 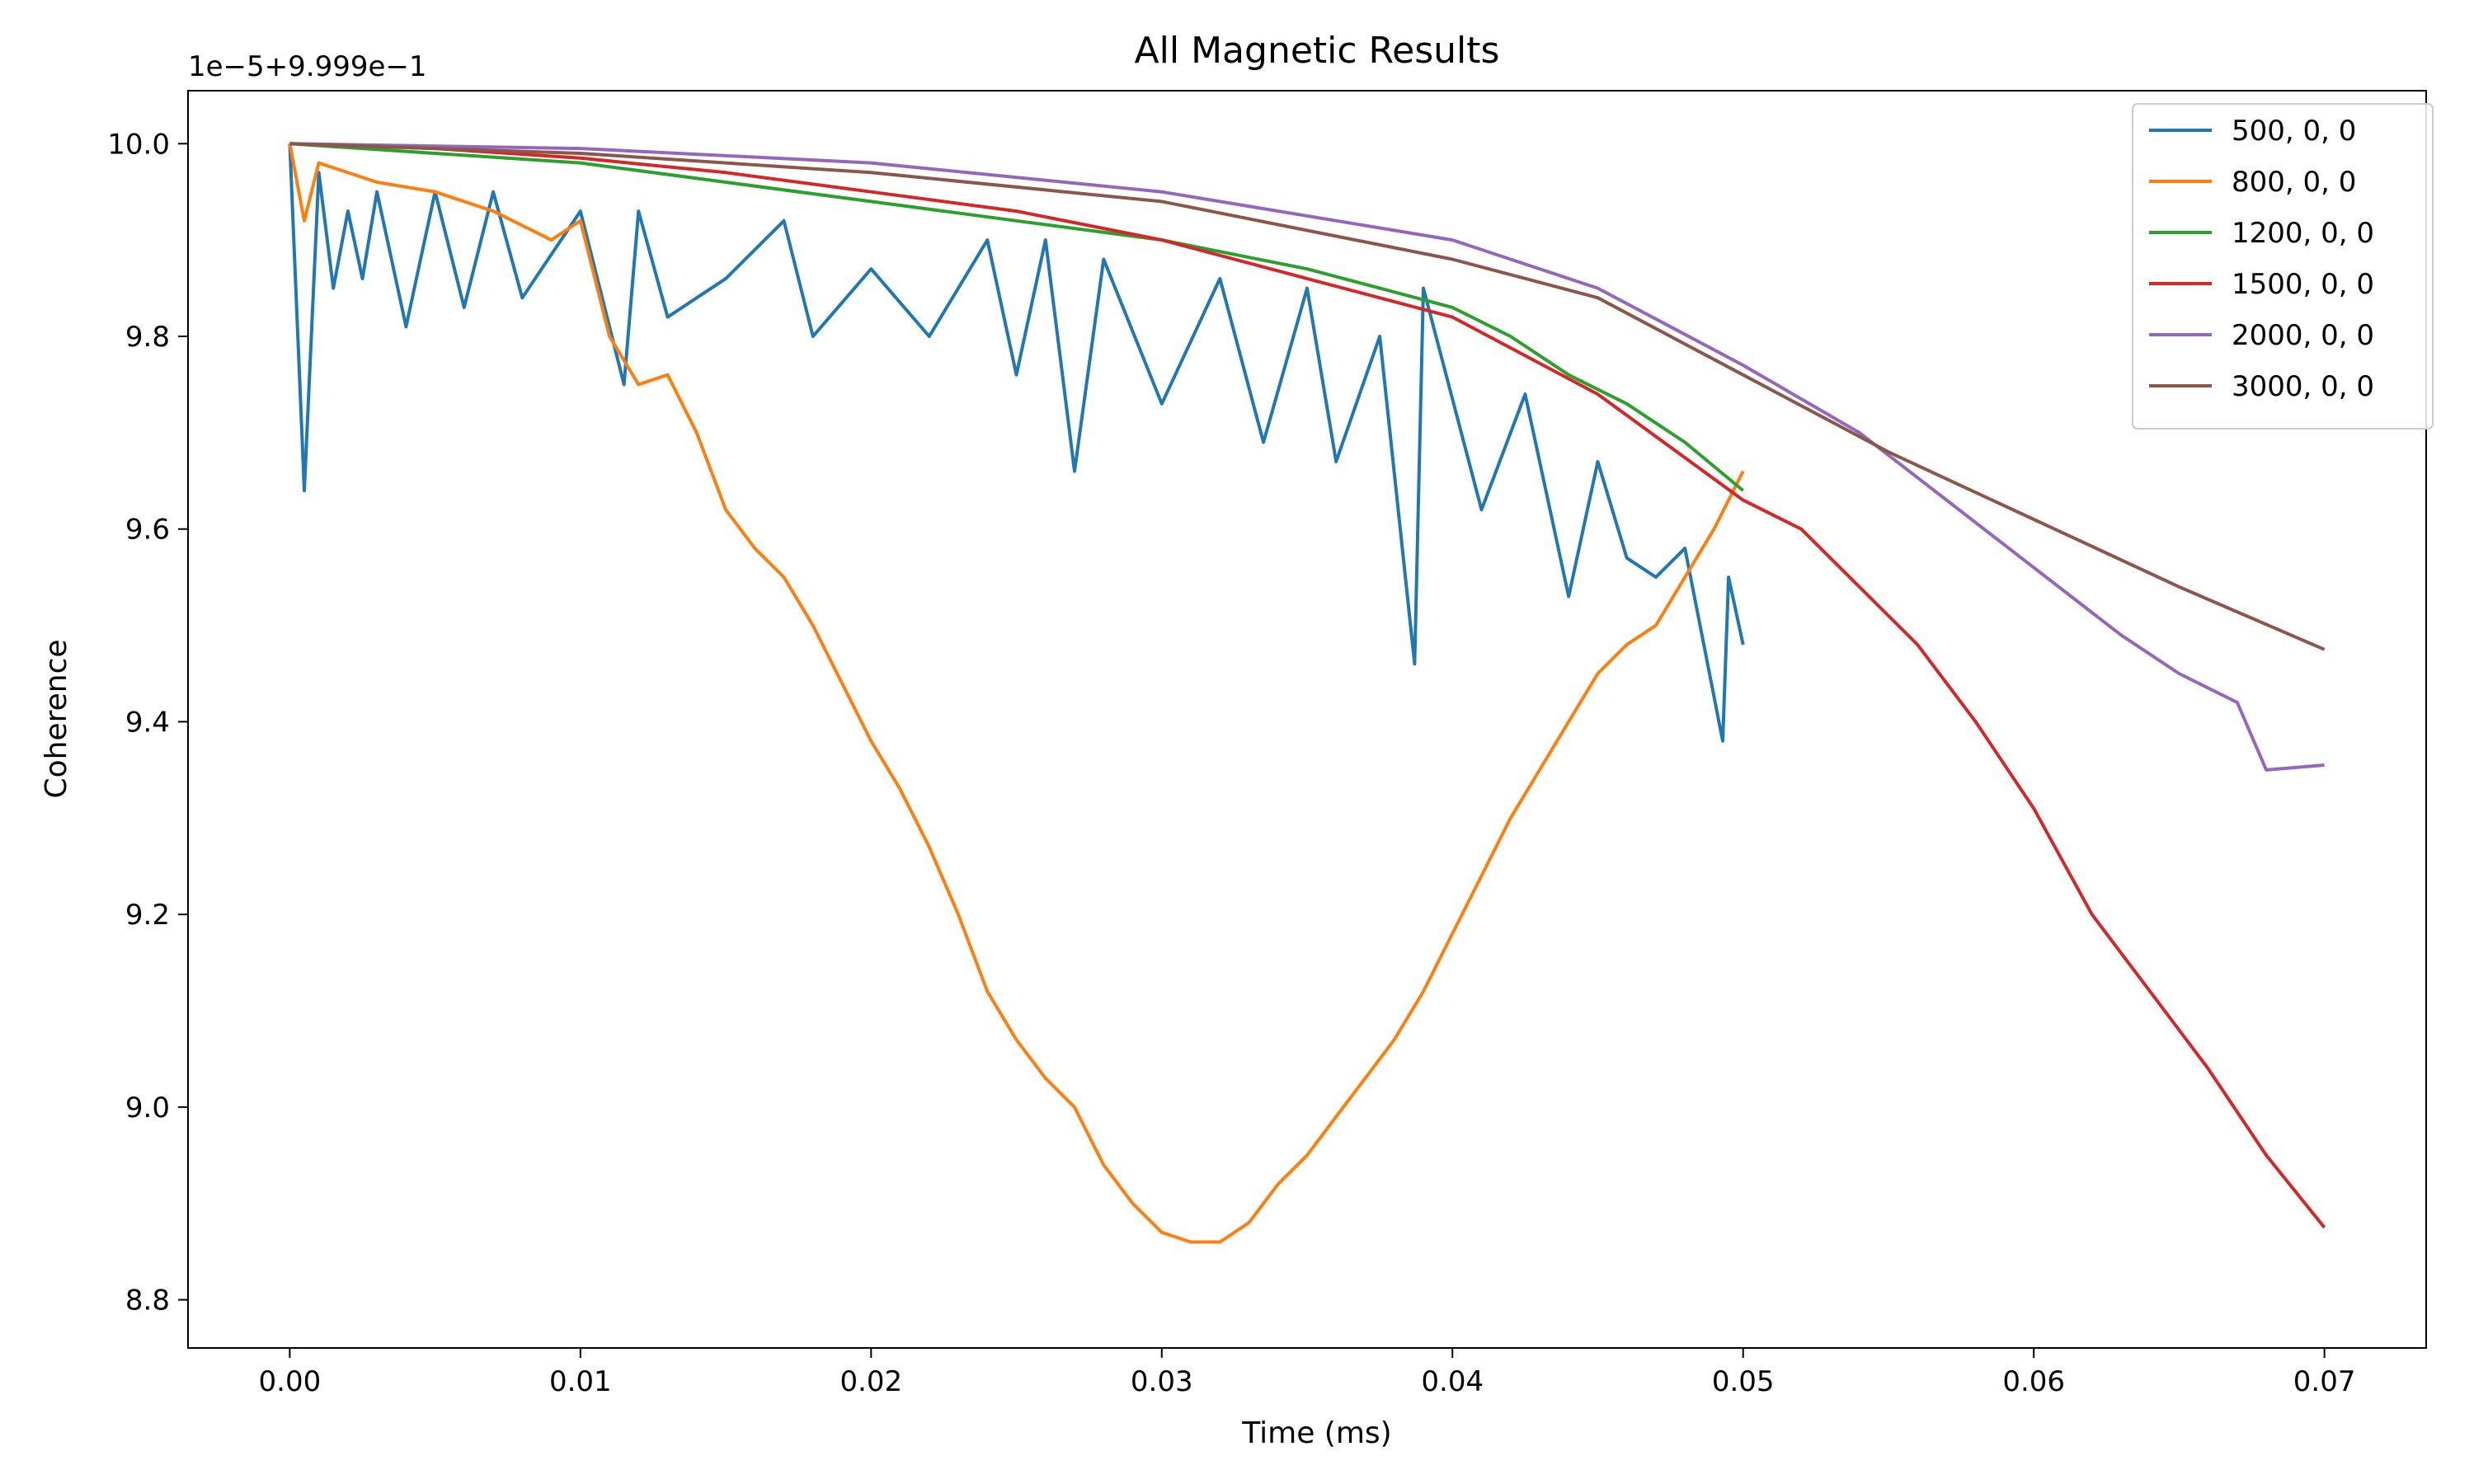 What do you see at coordinates (2294, 131) in the screenshot?
I see `legend-entry: 500, 0, 0` at bounding box center [2294, 131].